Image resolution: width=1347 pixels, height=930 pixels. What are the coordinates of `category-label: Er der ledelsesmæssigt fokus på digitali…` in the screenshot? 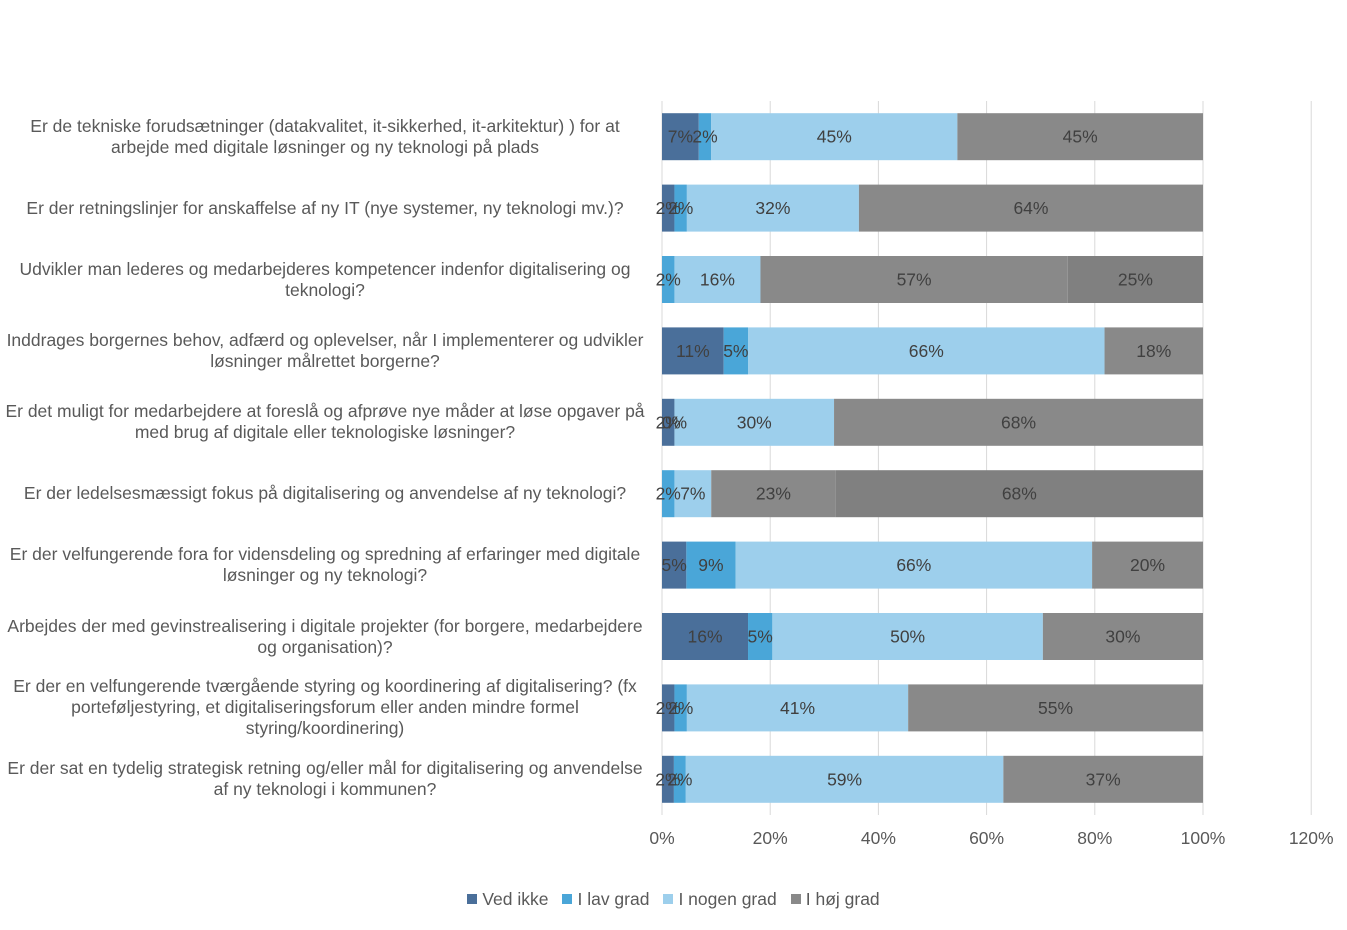 It's located at (325, 493).